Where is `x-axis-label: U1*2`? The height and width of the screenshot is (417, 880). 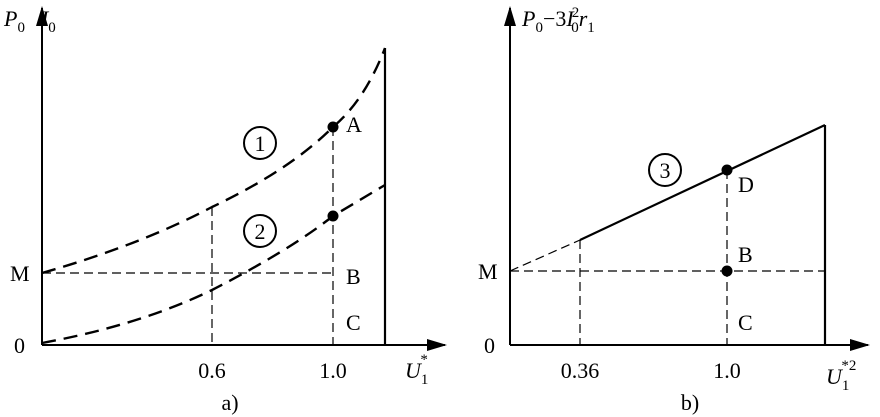
x-axis-label: U1*2 is located at coordinates (841, 376).